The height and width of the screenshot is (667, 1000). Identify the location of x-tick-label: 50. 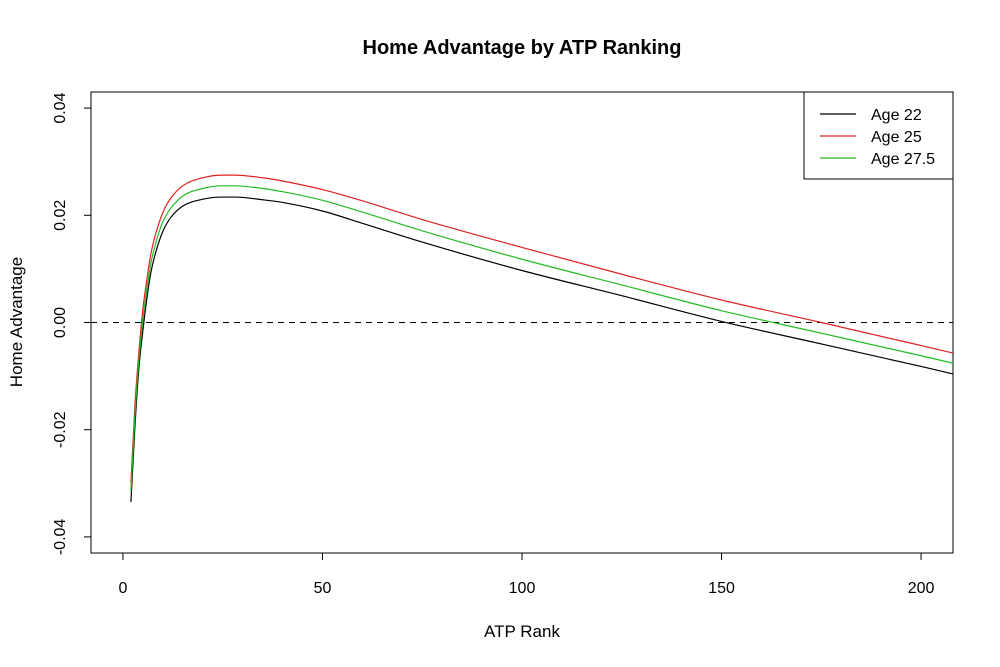
(323, 588).